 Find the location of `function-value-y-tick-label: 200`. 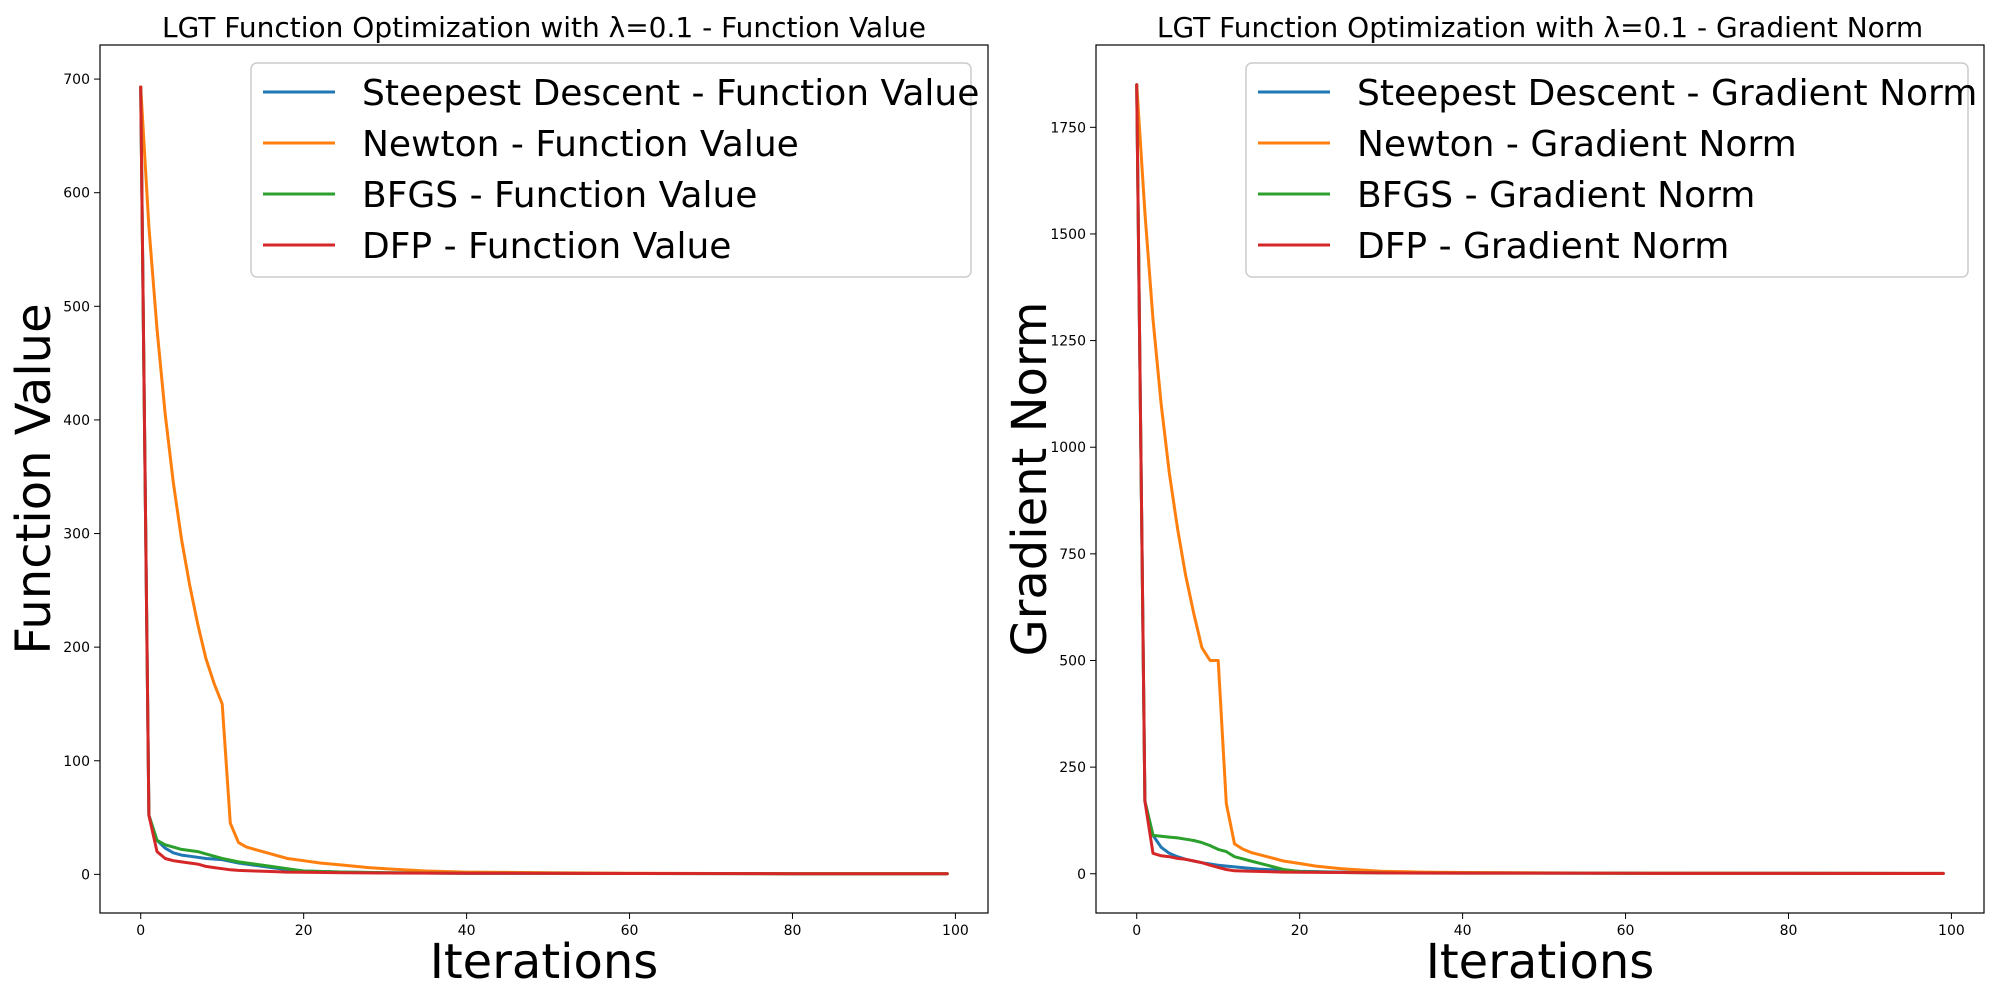

function-value-y-tick-label: 200 is located at coordinates (76, 648).